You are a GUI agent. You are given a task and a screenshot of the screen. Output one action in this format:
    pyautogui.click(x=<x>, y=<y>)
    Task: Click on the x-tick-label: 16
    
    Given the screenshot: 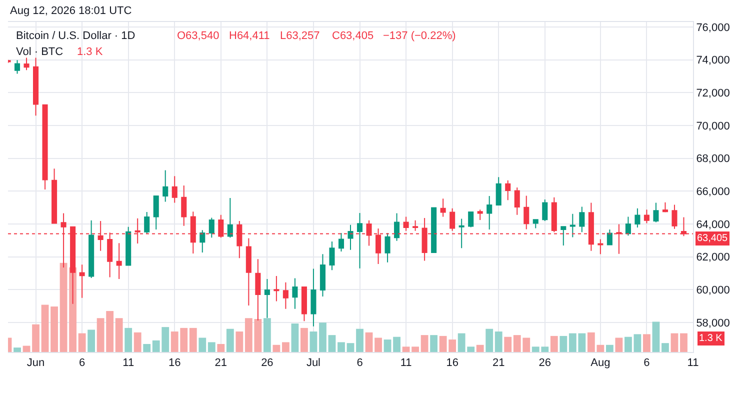 What is the action you would take?
    pyautogui.click(x=452, y=363)
    